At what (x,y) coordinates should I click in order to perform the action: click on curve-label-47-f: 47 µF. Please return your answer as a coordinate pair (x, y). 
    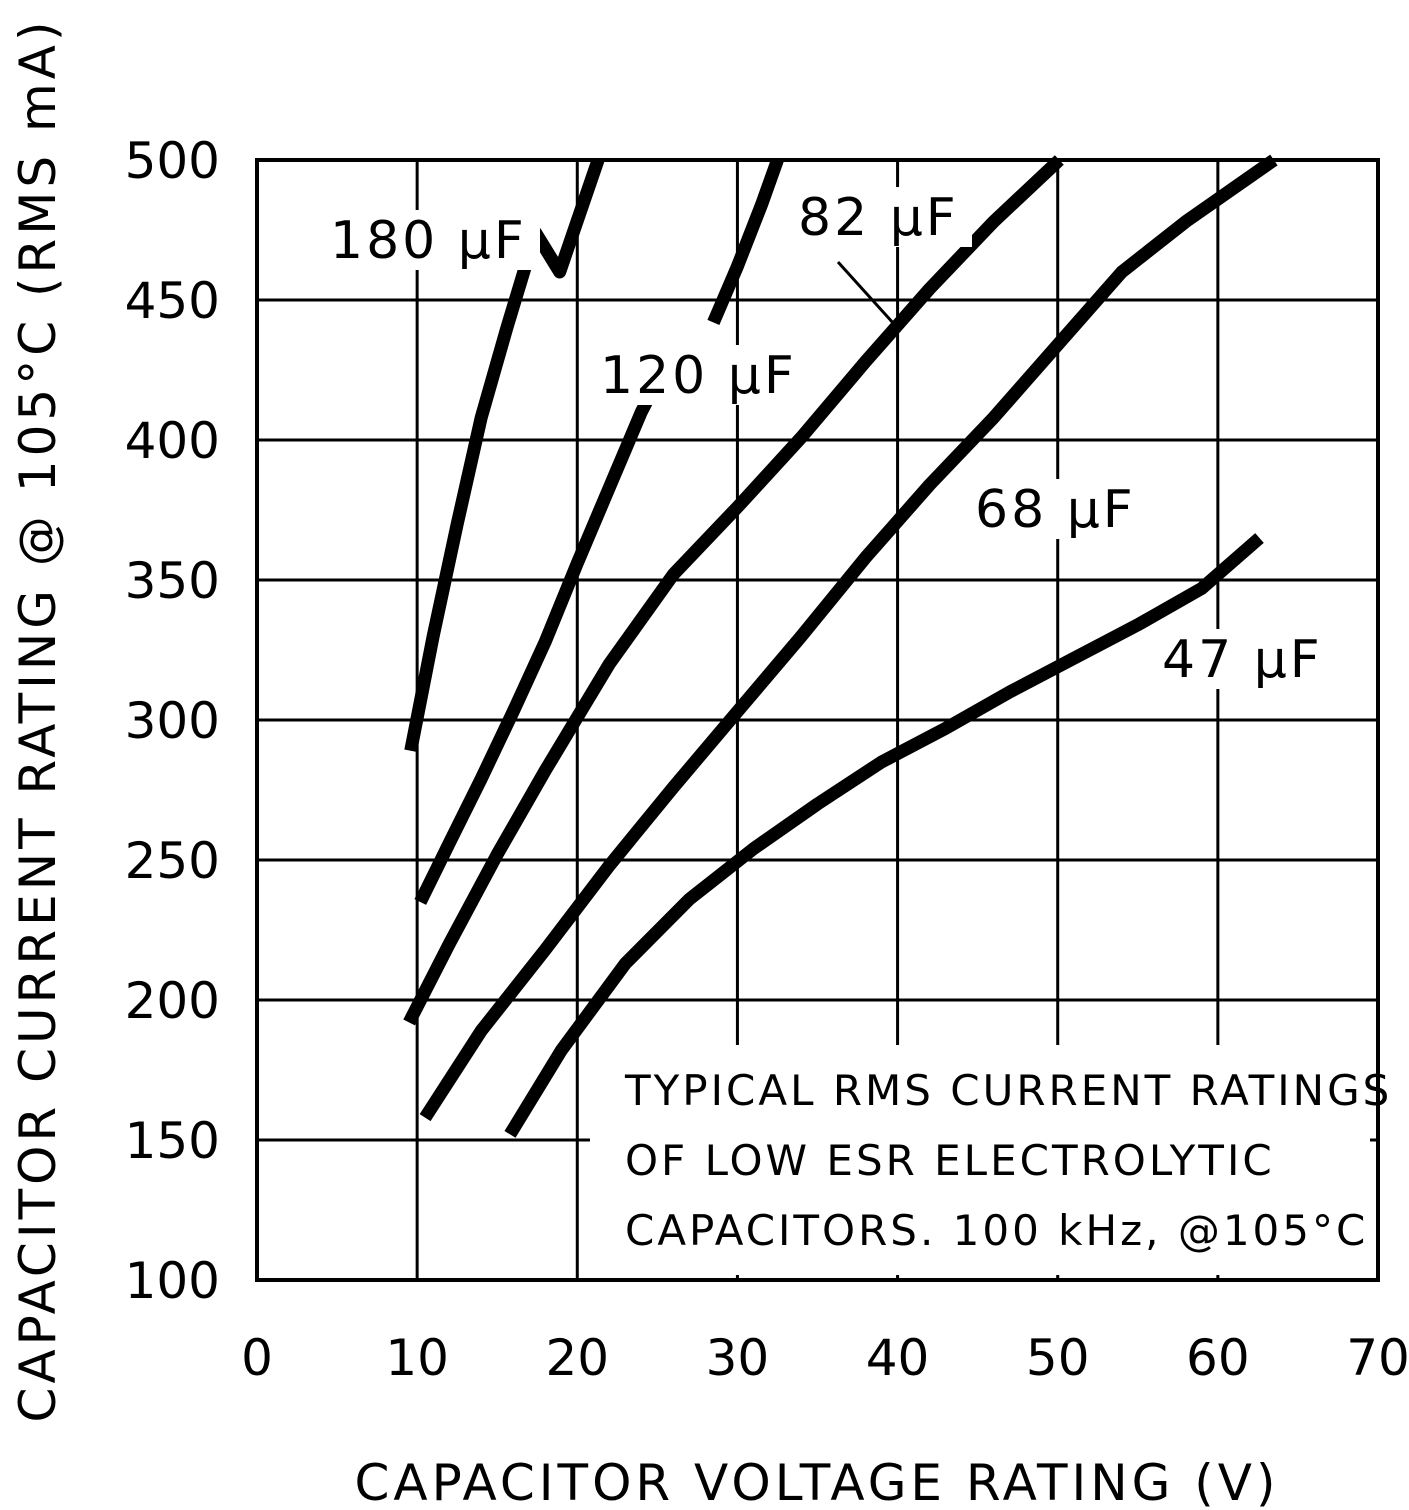
    Looking at the image, I should click on (1242, 660).